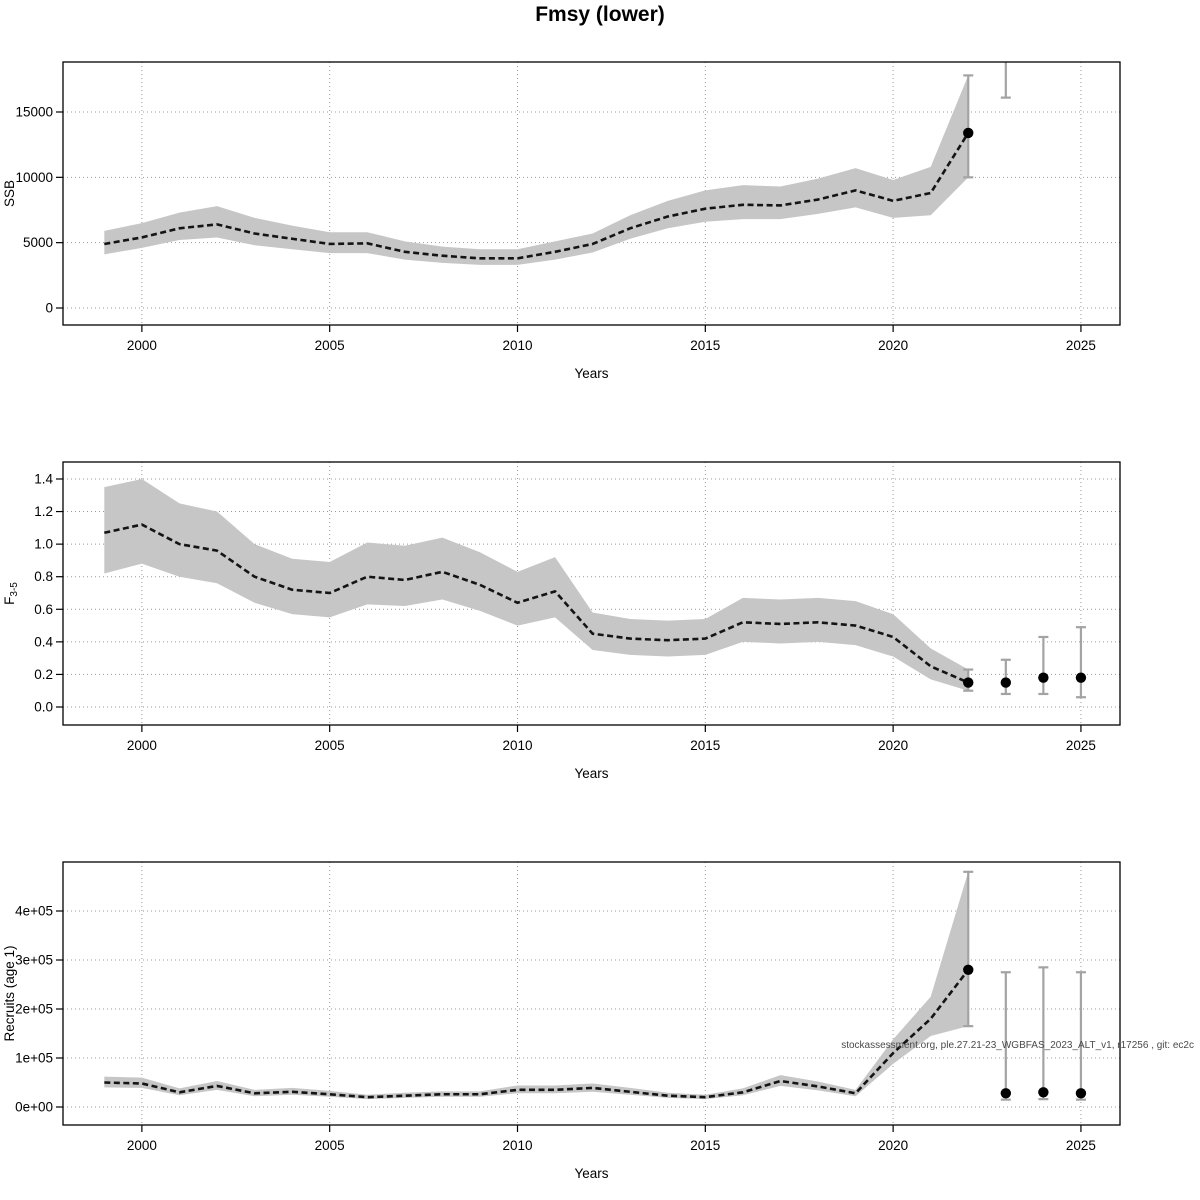 Image resolution: width=1200 pixels, height=1200 pixels. What do you see at coordinates (34, 911) in the screenshot?
I see `svg-text: 4e+05` at bounding box center [34, 911].